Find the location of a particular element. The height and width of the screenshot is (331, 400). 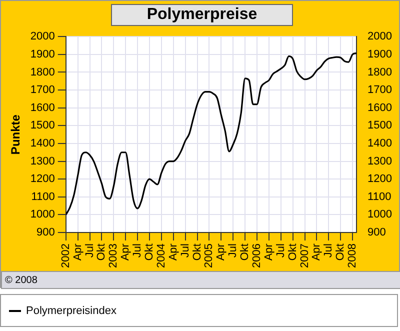

x-tick-label: 2006 is located at coordinates (257, 256).